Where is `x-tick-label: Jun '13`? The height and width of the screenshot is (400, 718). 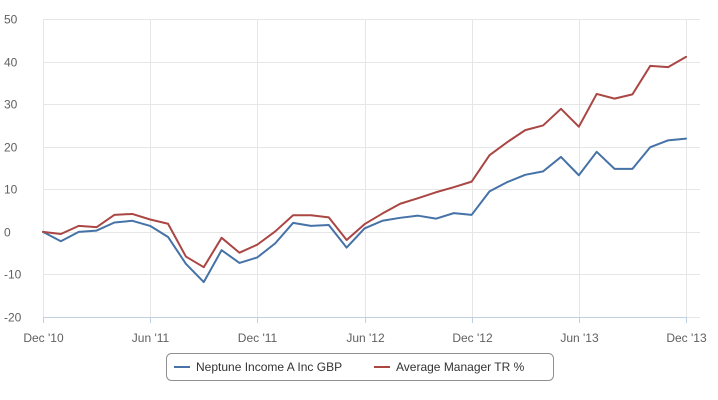 x-tick-label: Jun '13 is located at coordinates (579, 338).